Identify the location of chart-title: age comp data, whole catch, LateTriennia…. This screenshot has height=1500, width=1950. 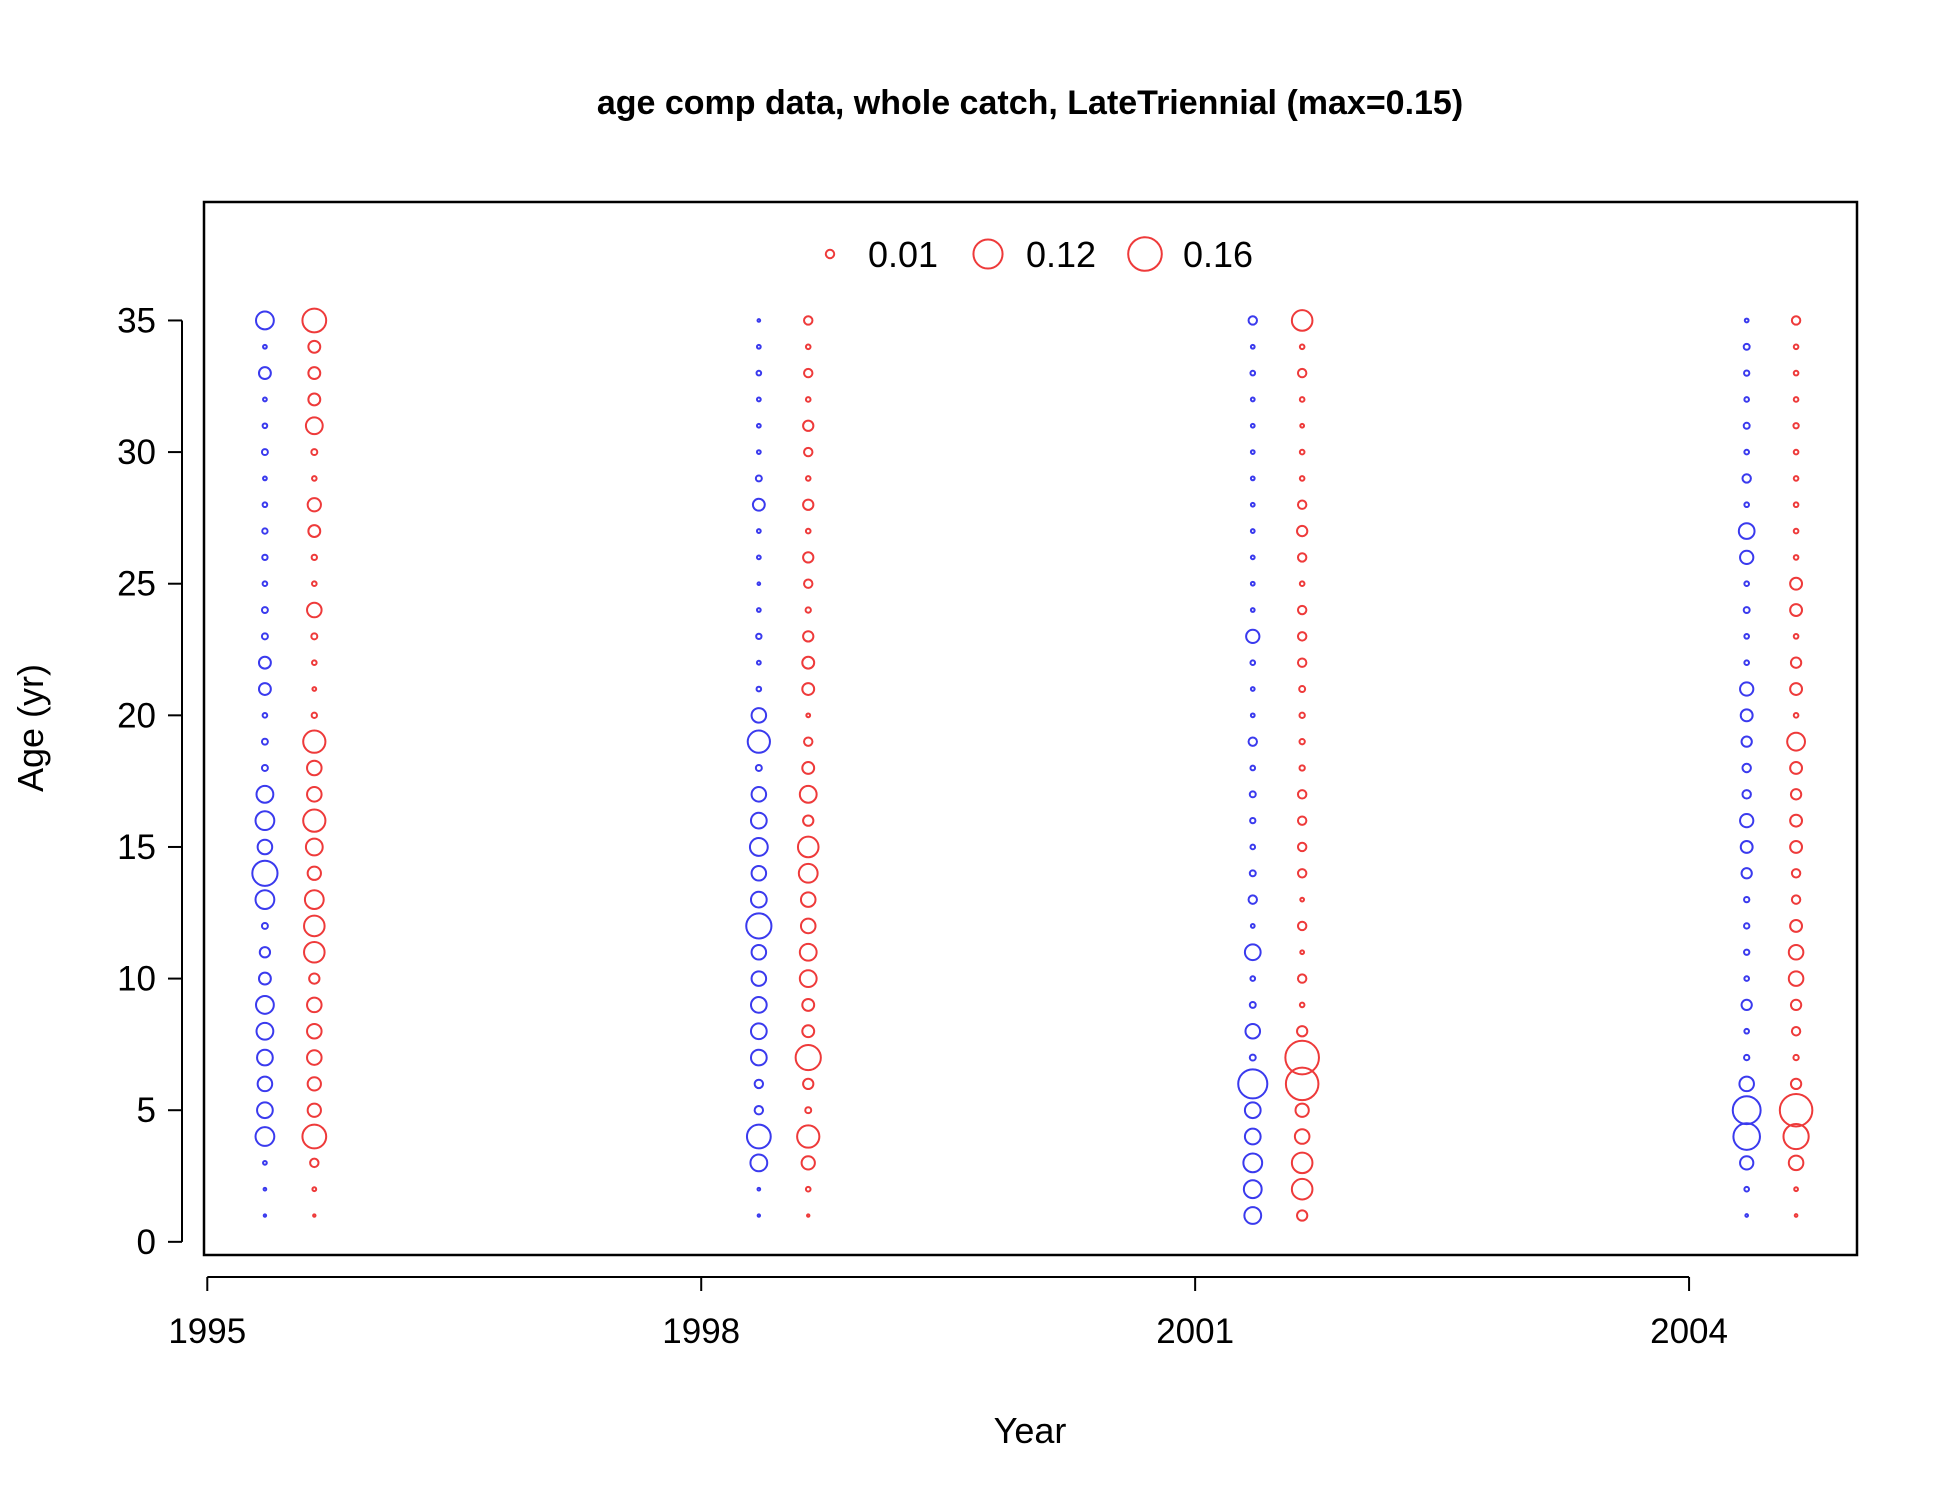
(1030, 103).